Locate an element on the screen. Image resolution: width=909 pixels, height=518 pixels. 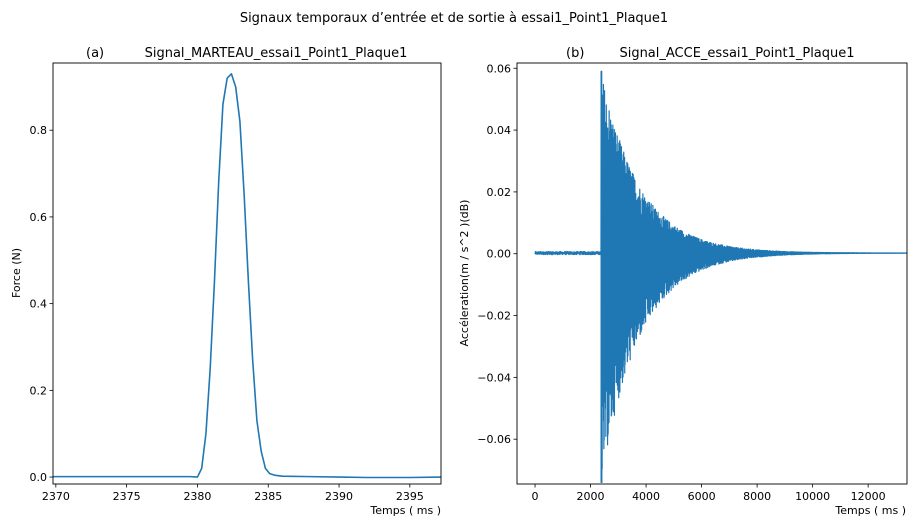
y-tick-label: −0.02 is located at coordinates (494, 316).